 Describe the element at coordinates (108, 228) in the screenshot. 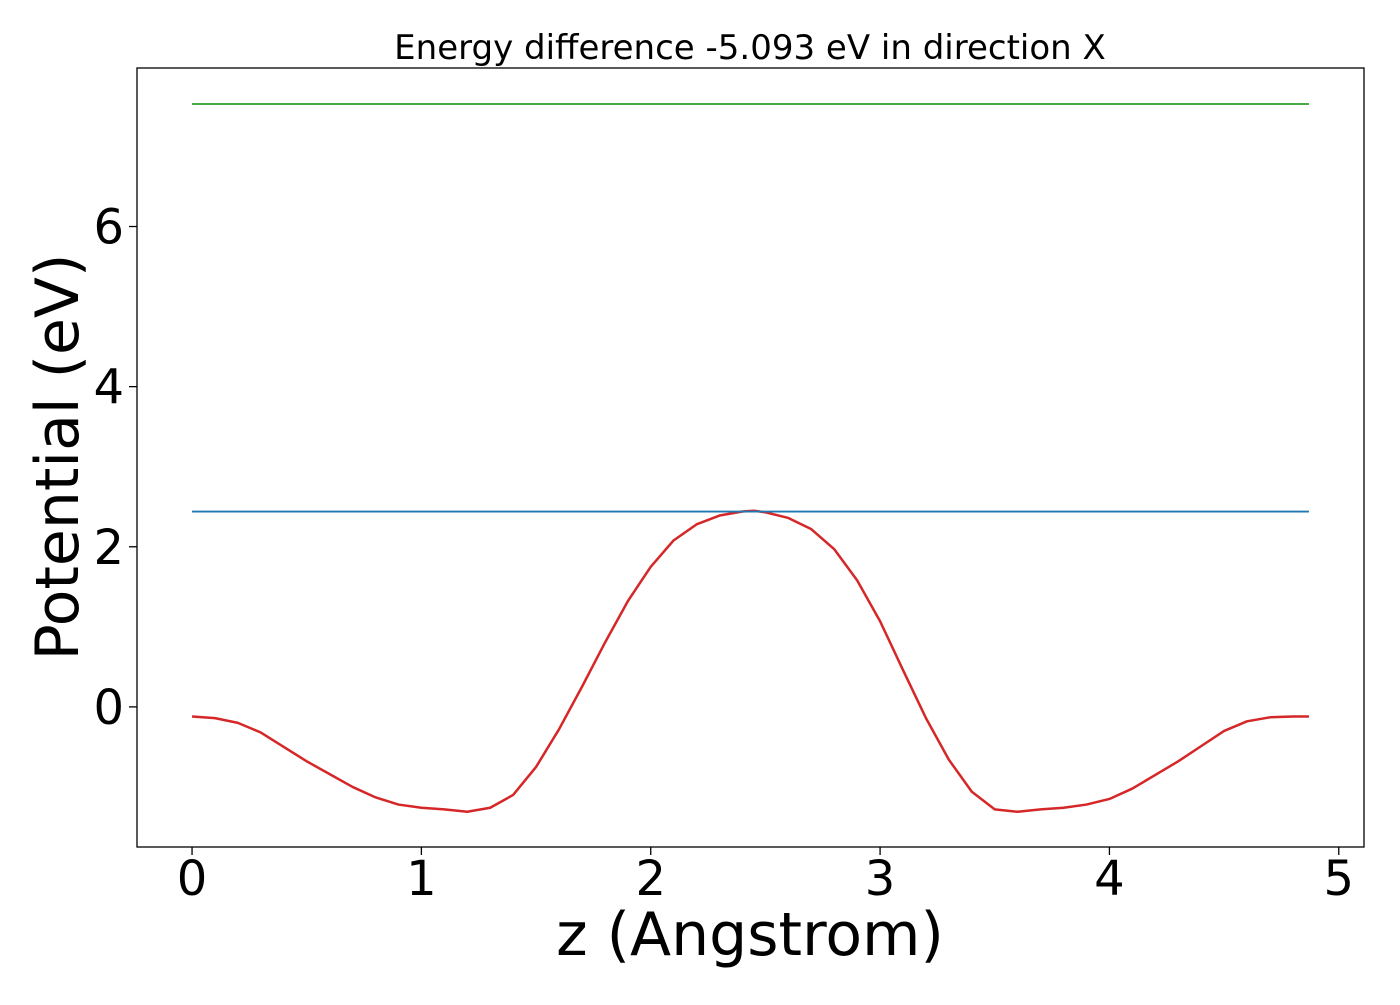

I see `y-tick-label-3: 6` at that location.